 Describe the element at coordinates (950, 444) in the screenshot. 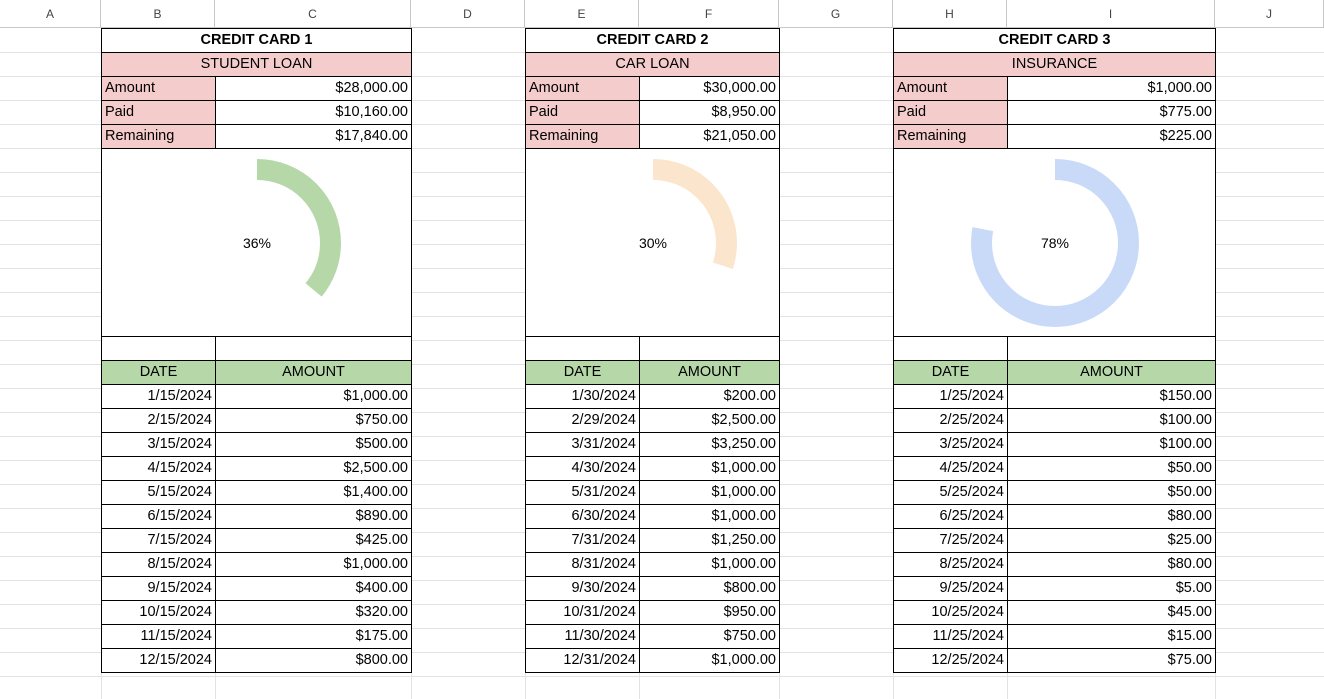

I see `payment-date: 3/25/2024` at that location.